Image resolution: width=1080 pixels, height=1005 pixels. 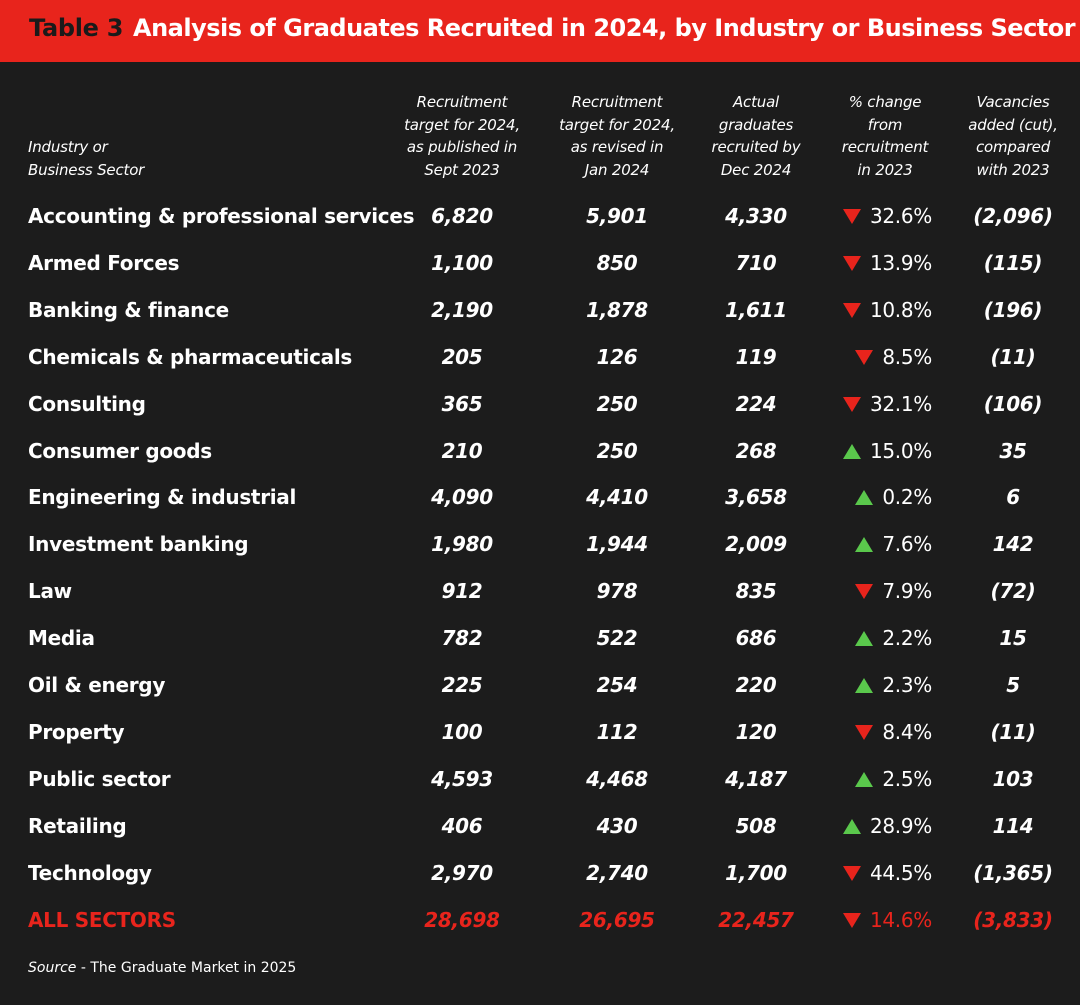 What do you see at coordinates (756, 356) in the screenshot?
I see `actual-recruited: 119` at bounding box center [756, 356].